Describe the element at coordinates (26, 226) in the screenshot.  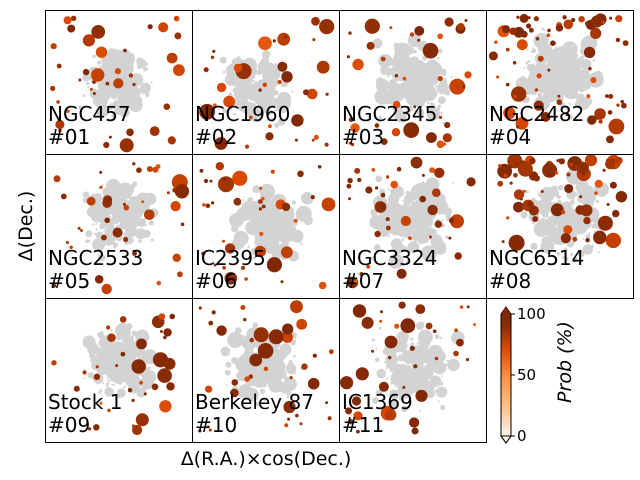
I see `y-axis-label: Δ(Dec.)` at that location.